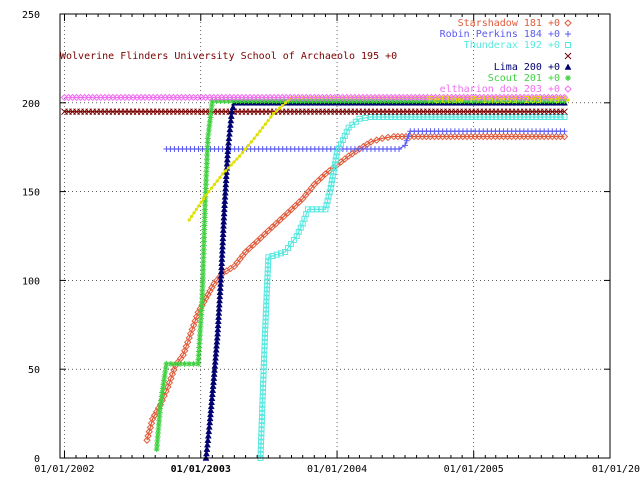 This screenshot has width=640, height=480. I want to click on legend-label: Fellow Princess 203 +0, so click(494, 100).